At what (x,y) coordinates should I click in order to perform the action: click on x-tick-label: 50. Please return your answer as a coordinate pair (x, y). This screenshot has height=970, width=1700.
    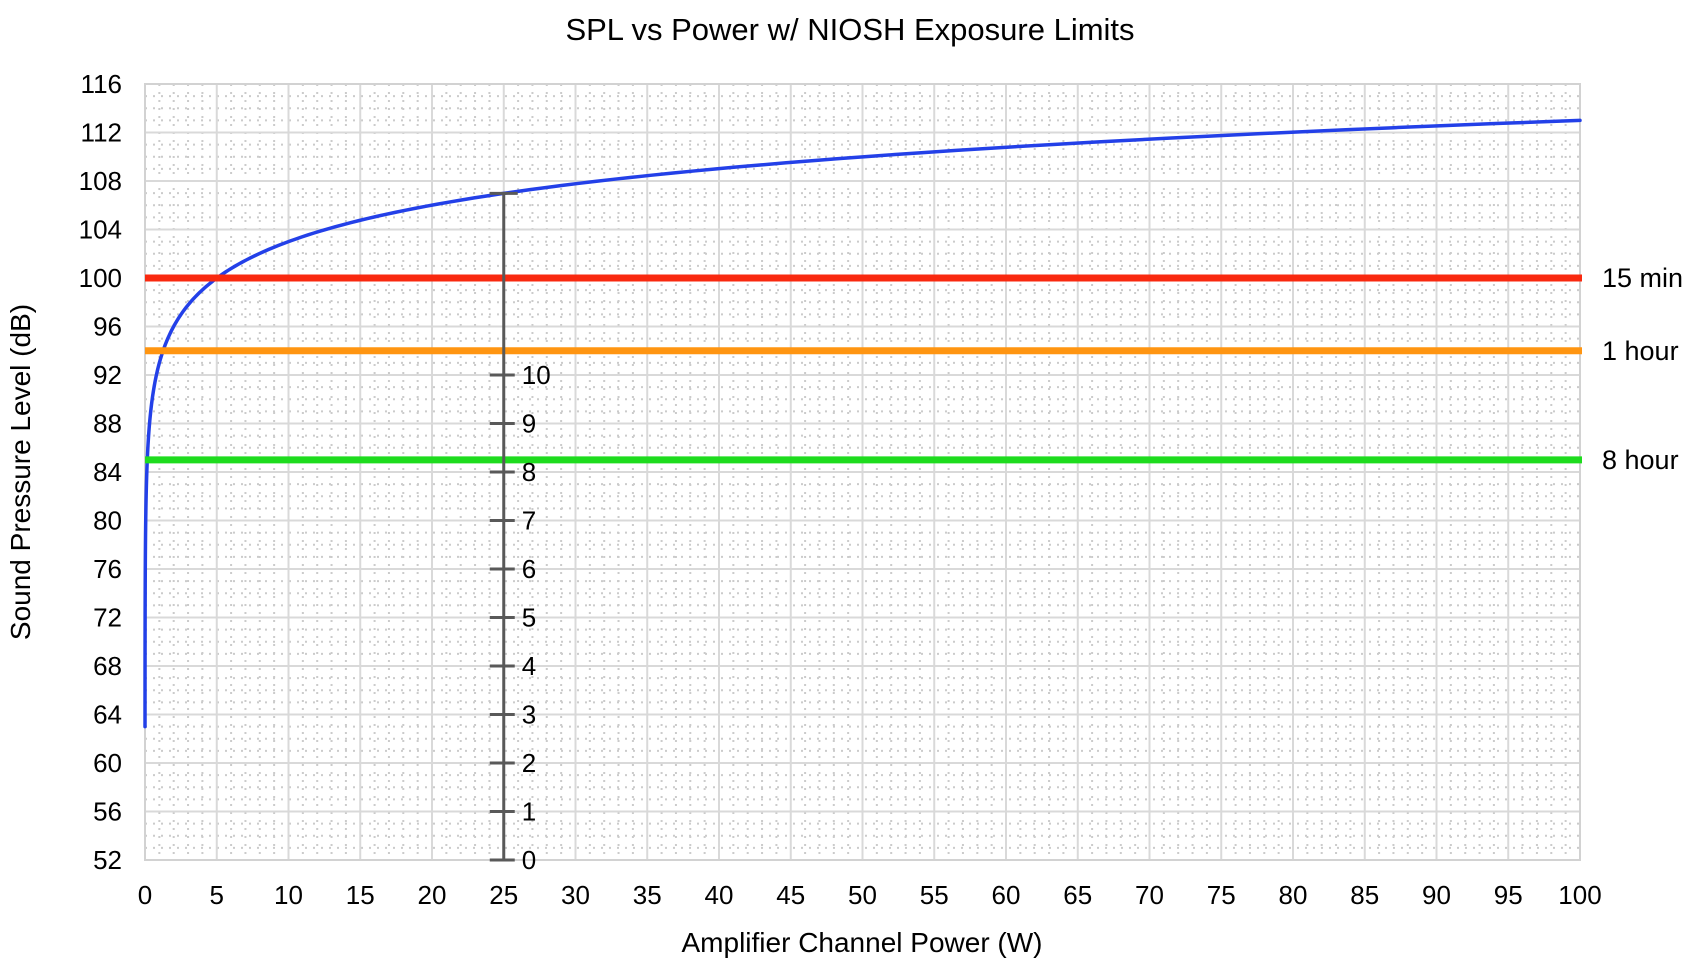
    Looking at the image, I should click on (862, 895).